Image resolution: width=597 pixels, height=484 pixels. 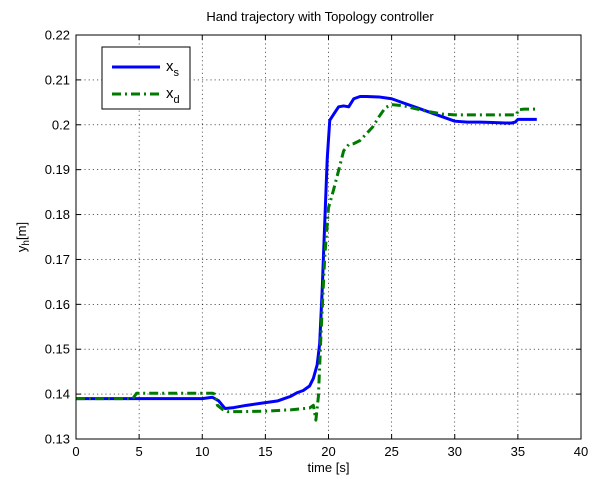 What do you see at coordinates (391, 451) in the screenshot?
I see `x-tick-label: 25` at bounding box center [391, 451].